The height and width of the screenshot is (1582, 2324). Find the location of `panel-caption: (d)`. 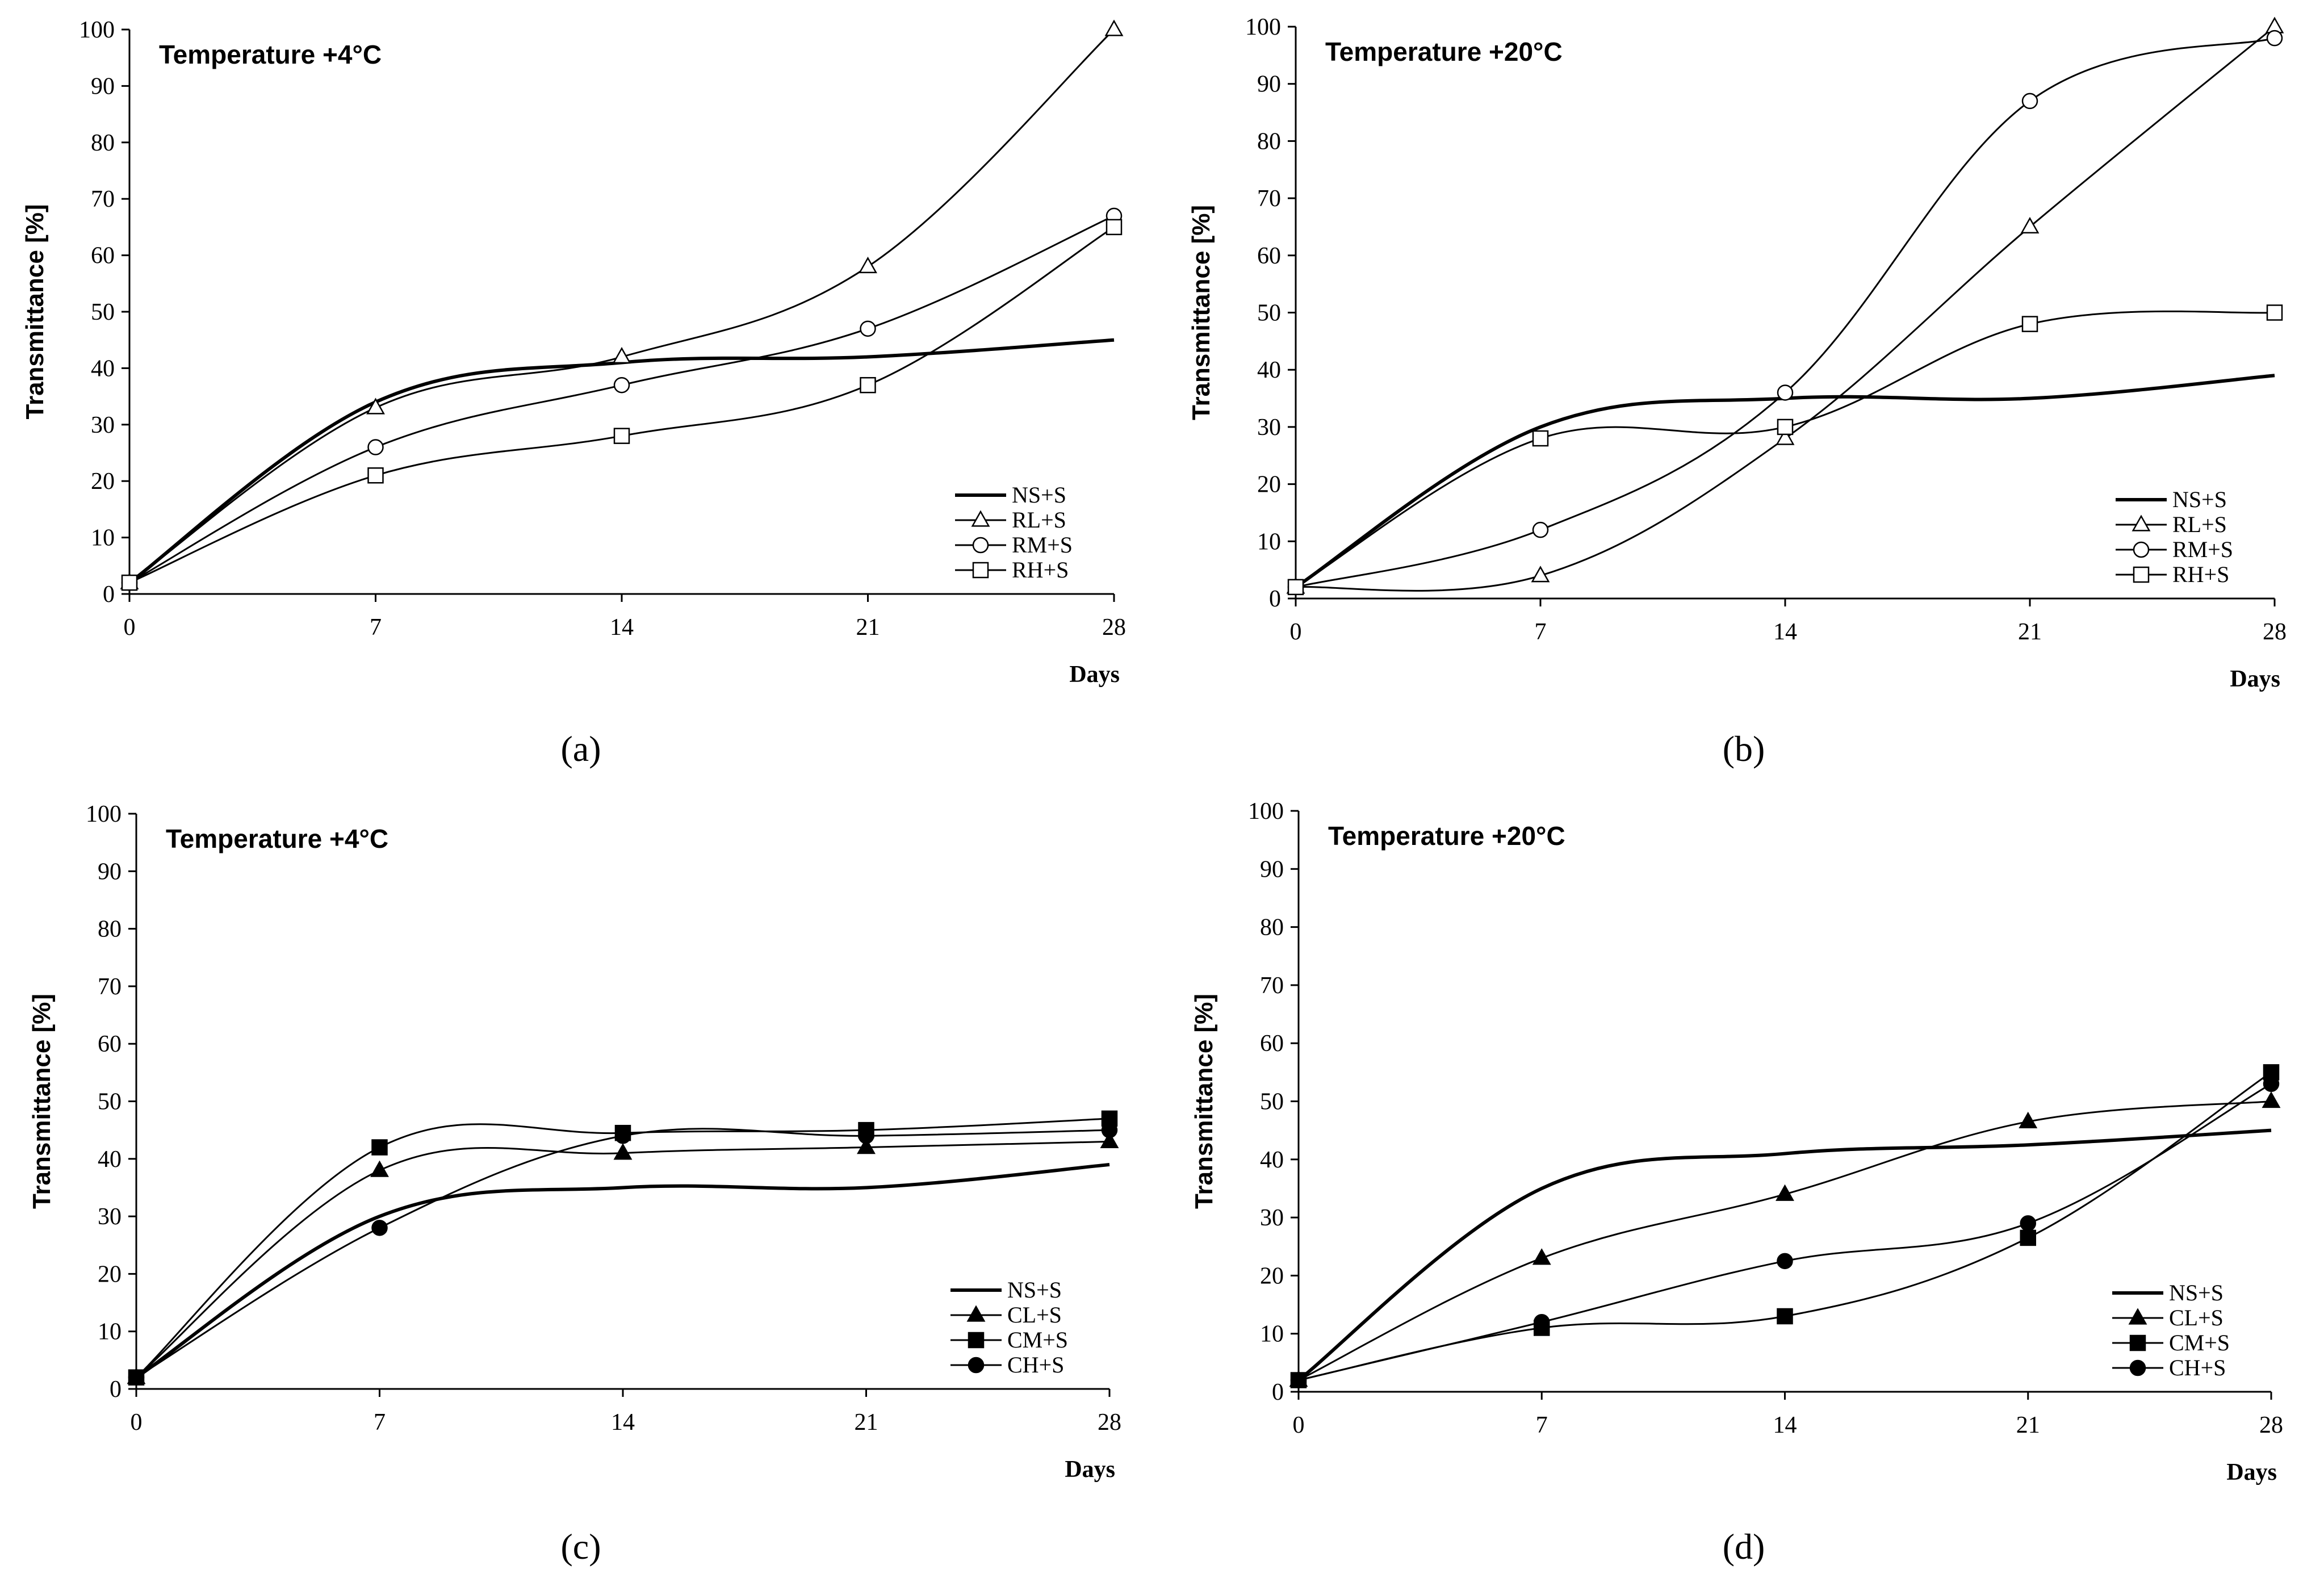

panel-caption: (d) is located at coordinates (1744, 1546).